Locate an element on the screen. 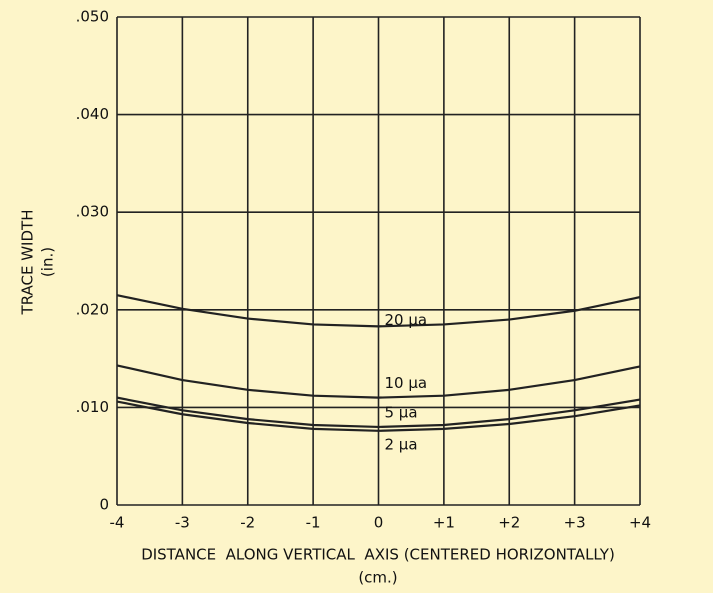 The width and height of the screenshot is (713, 593). series-label: 2 µa is located at coordinates (401, 444).